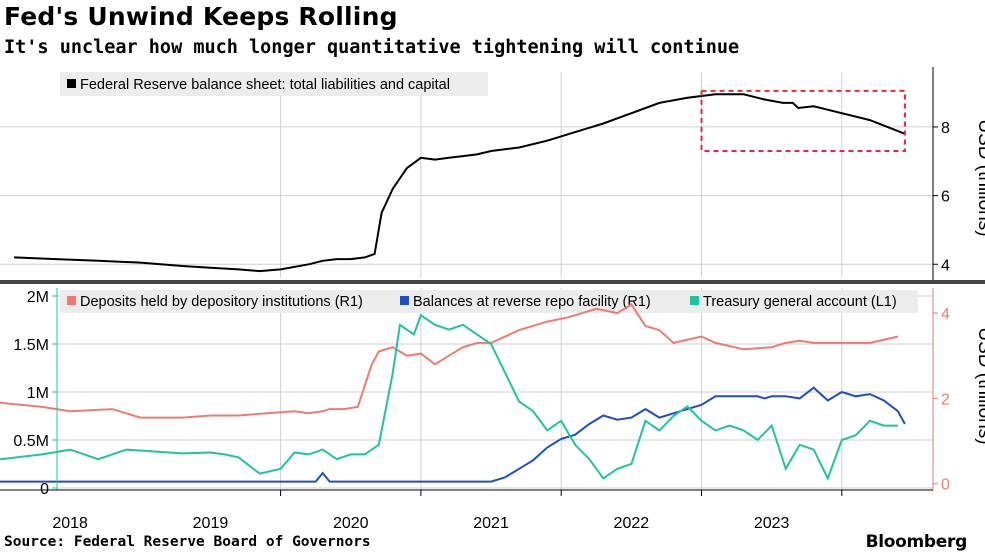 This screenshot has width=985, height=554. Describe the element at coordinates (404, 300) in the screenshot. I see `legend-swatch-reverse-repo` at that location.